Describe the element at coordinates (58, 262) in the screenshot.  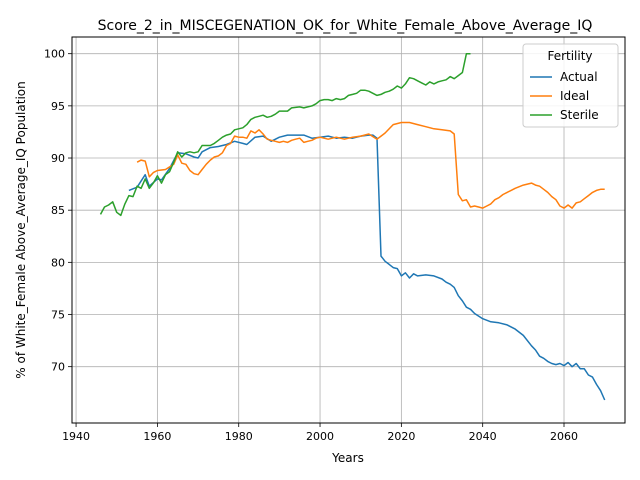
I see `y-tick-label: 80` at that location.